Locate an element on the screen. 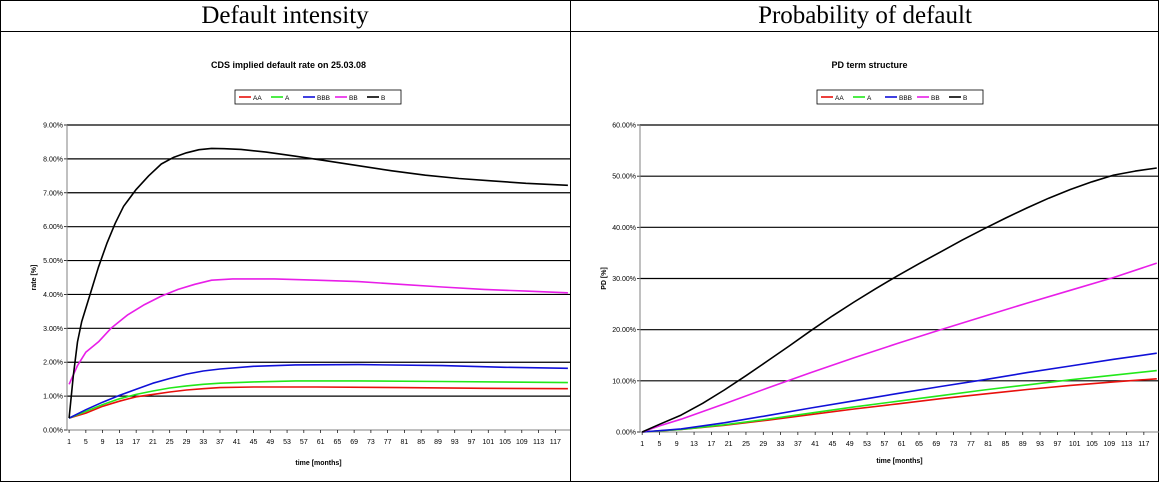 Image resolution: width=1159 pixels, height=482 pixels. y-tick-label: 2.00% is located at coordinates (53, 363).